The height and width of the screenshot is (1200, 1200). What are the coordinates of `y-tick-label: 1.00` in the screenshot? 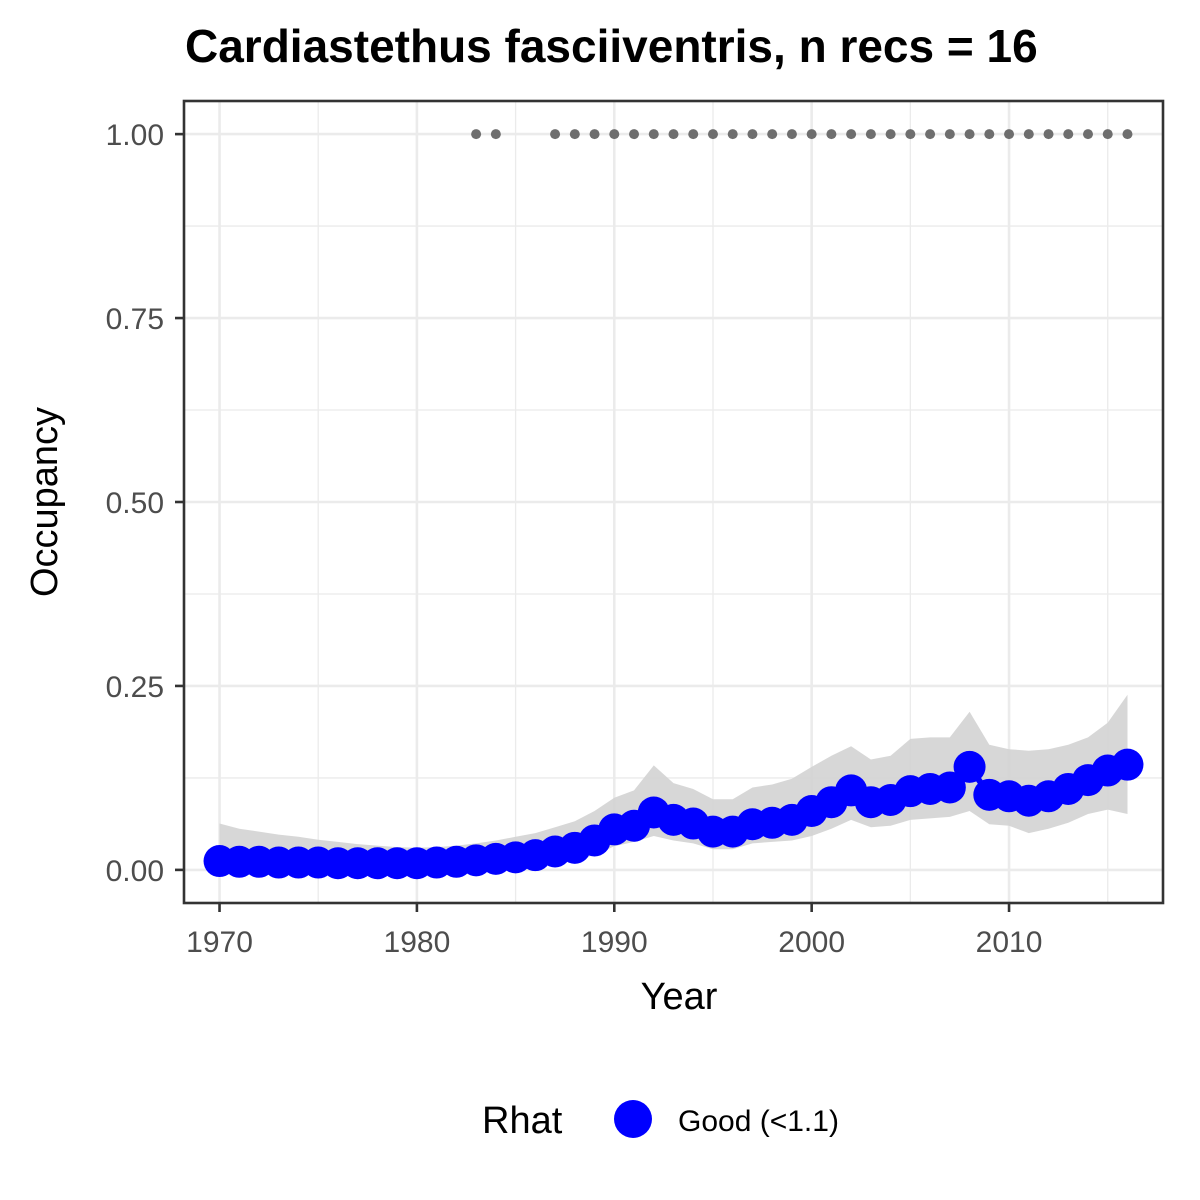 It's located at (135, 135).